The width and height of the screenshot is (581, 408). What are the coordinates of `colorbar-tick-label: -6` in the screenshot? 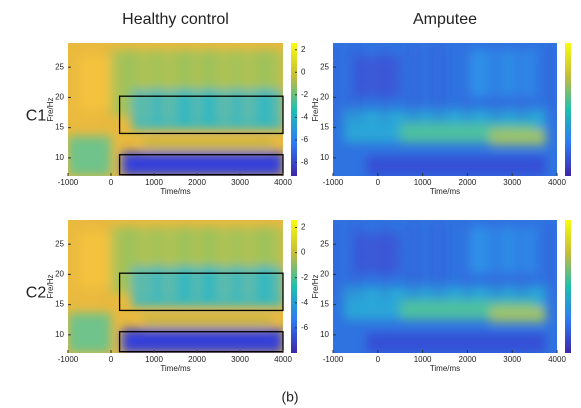 It's located at (305, 139).